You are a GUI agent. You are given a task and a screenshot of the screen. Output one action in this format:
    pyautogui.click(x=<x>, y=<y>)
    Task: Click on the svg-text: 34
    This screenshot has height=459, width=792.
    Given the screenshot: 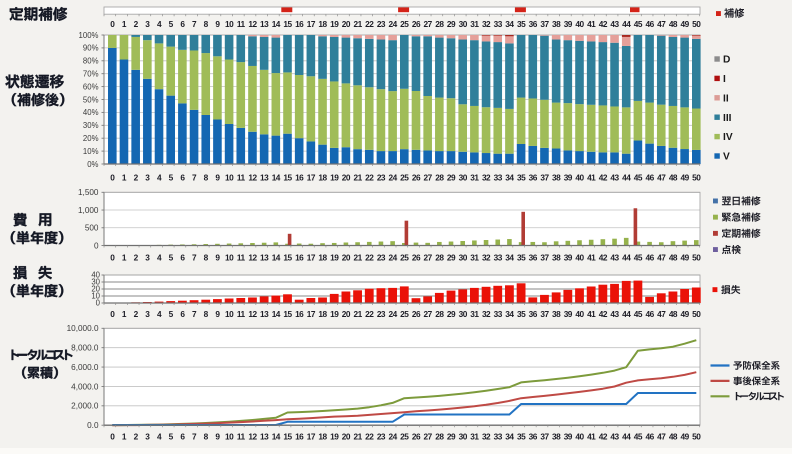 What is the action you would take?
    pyautogui.click(x=509, y=24)
    